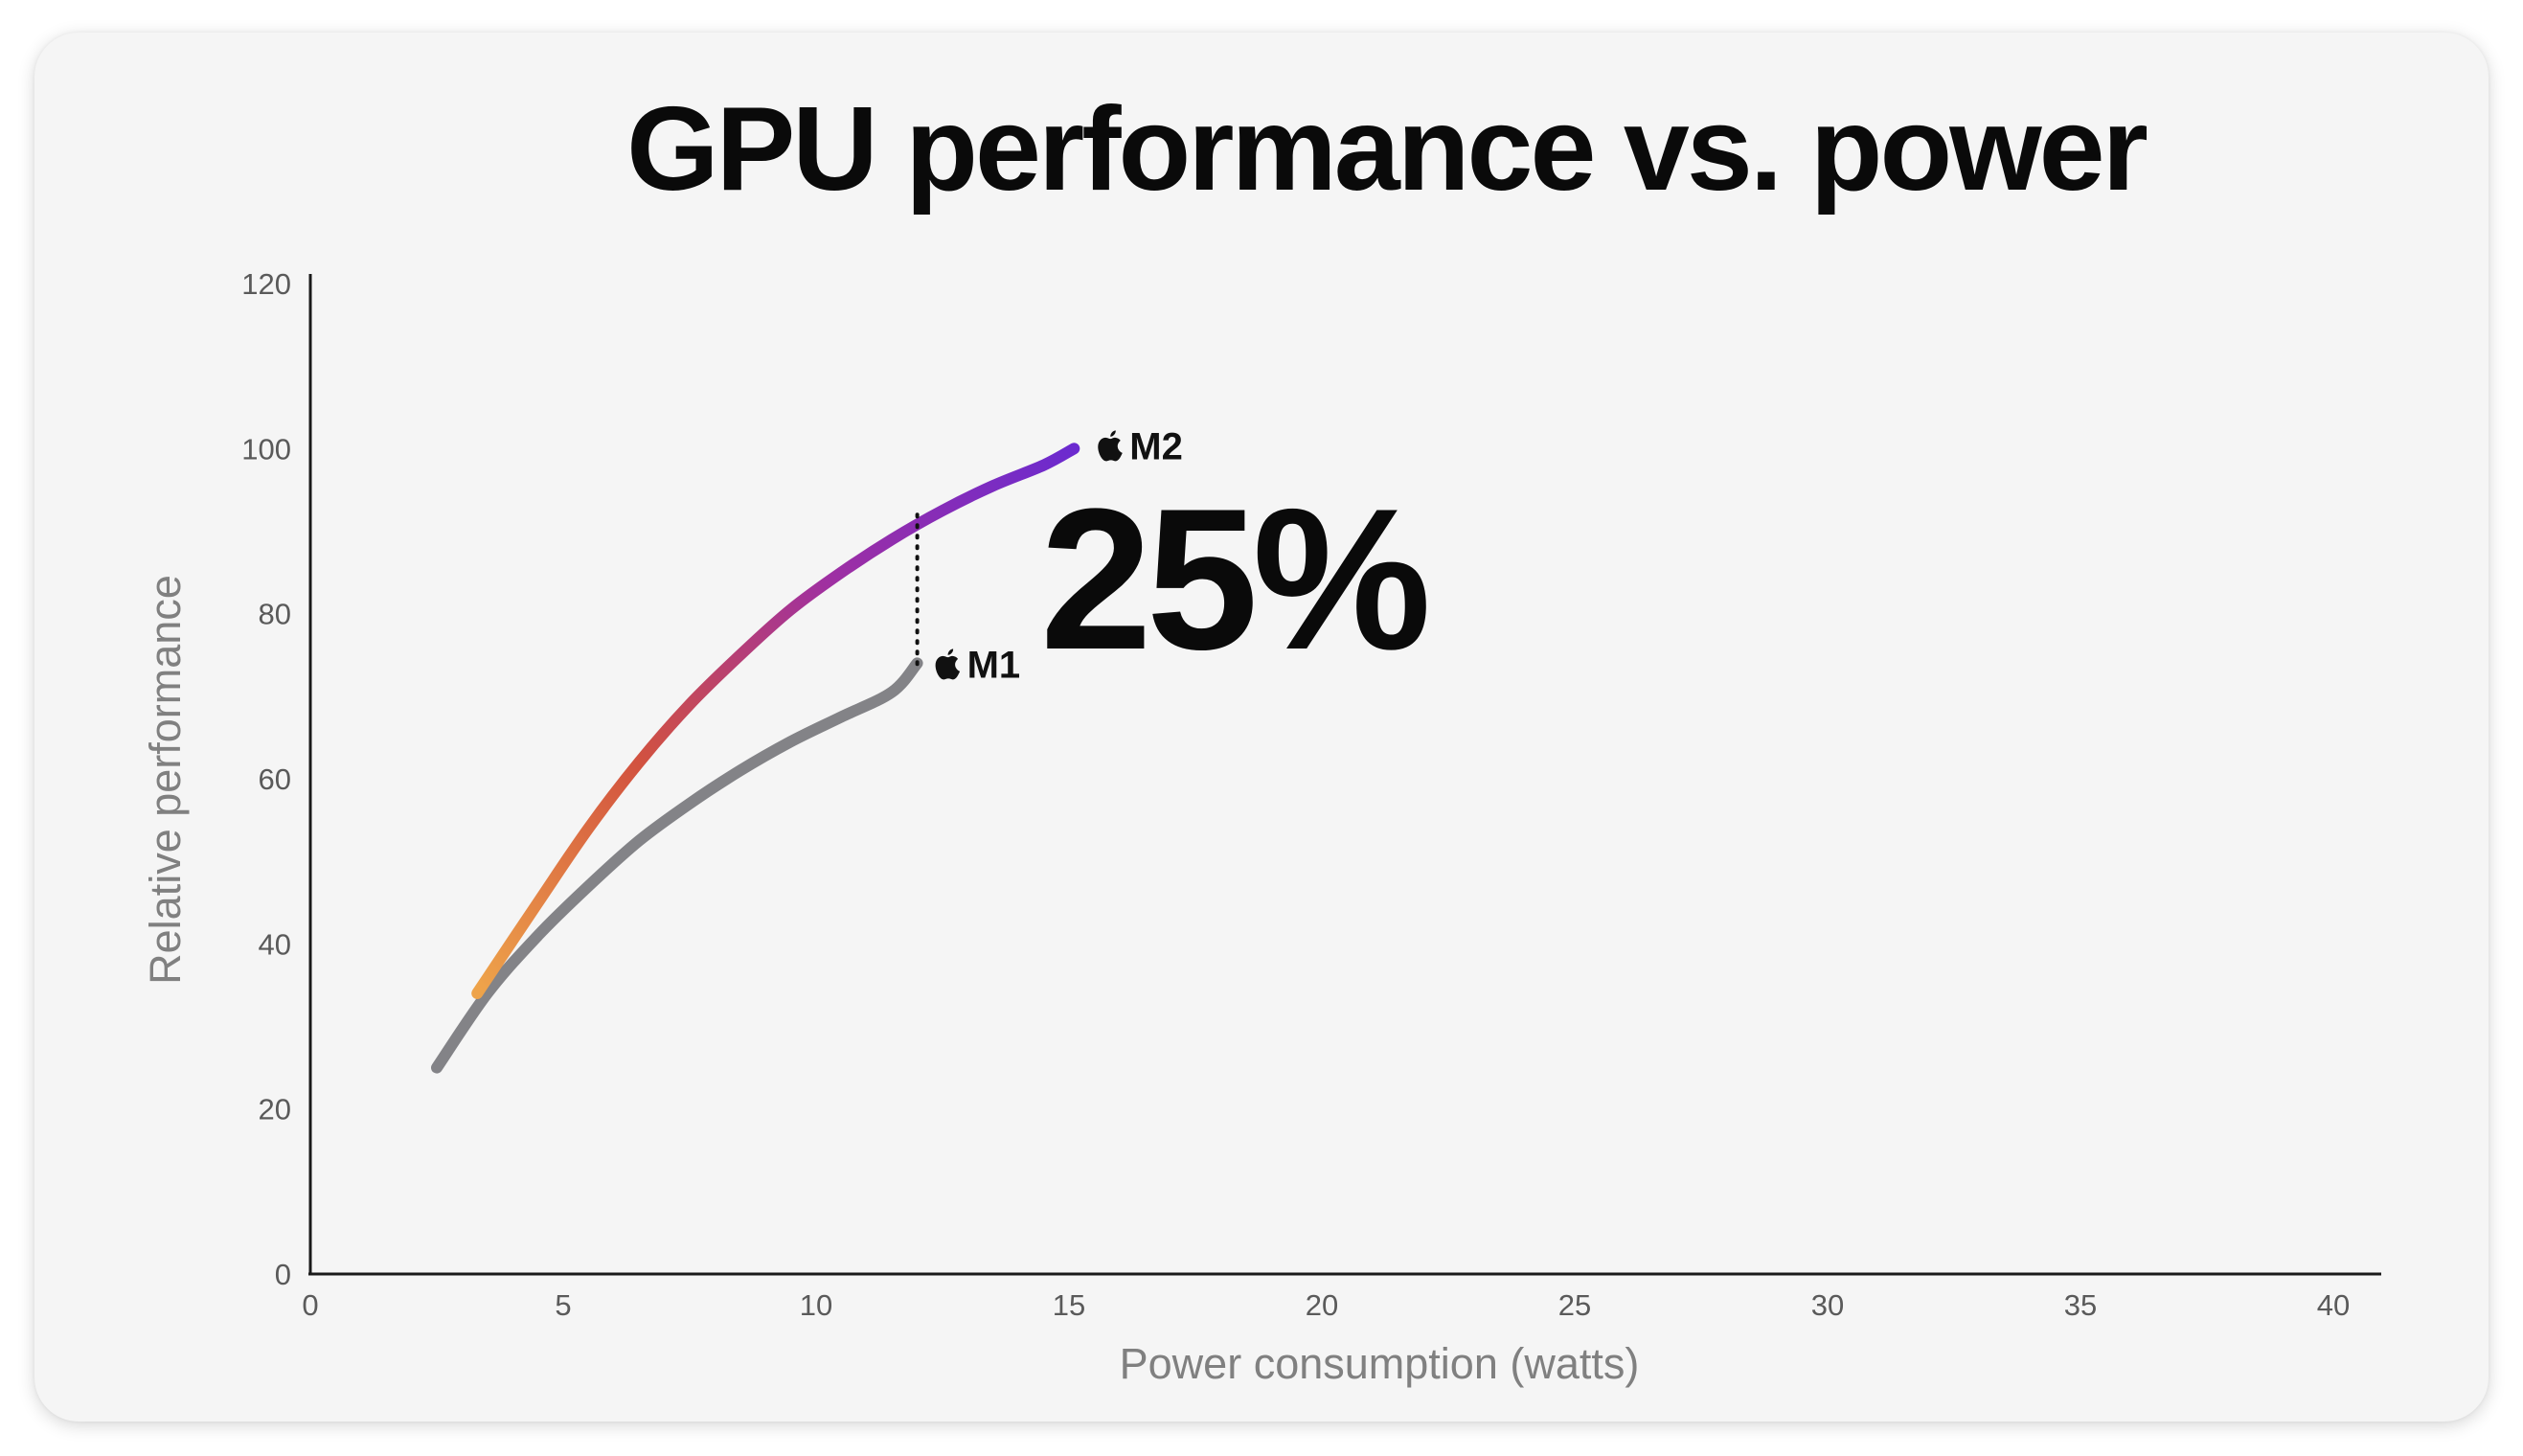  Describe the element at coordinates (677, 865) in the screenshot. I see `series-line-m1` at that location.